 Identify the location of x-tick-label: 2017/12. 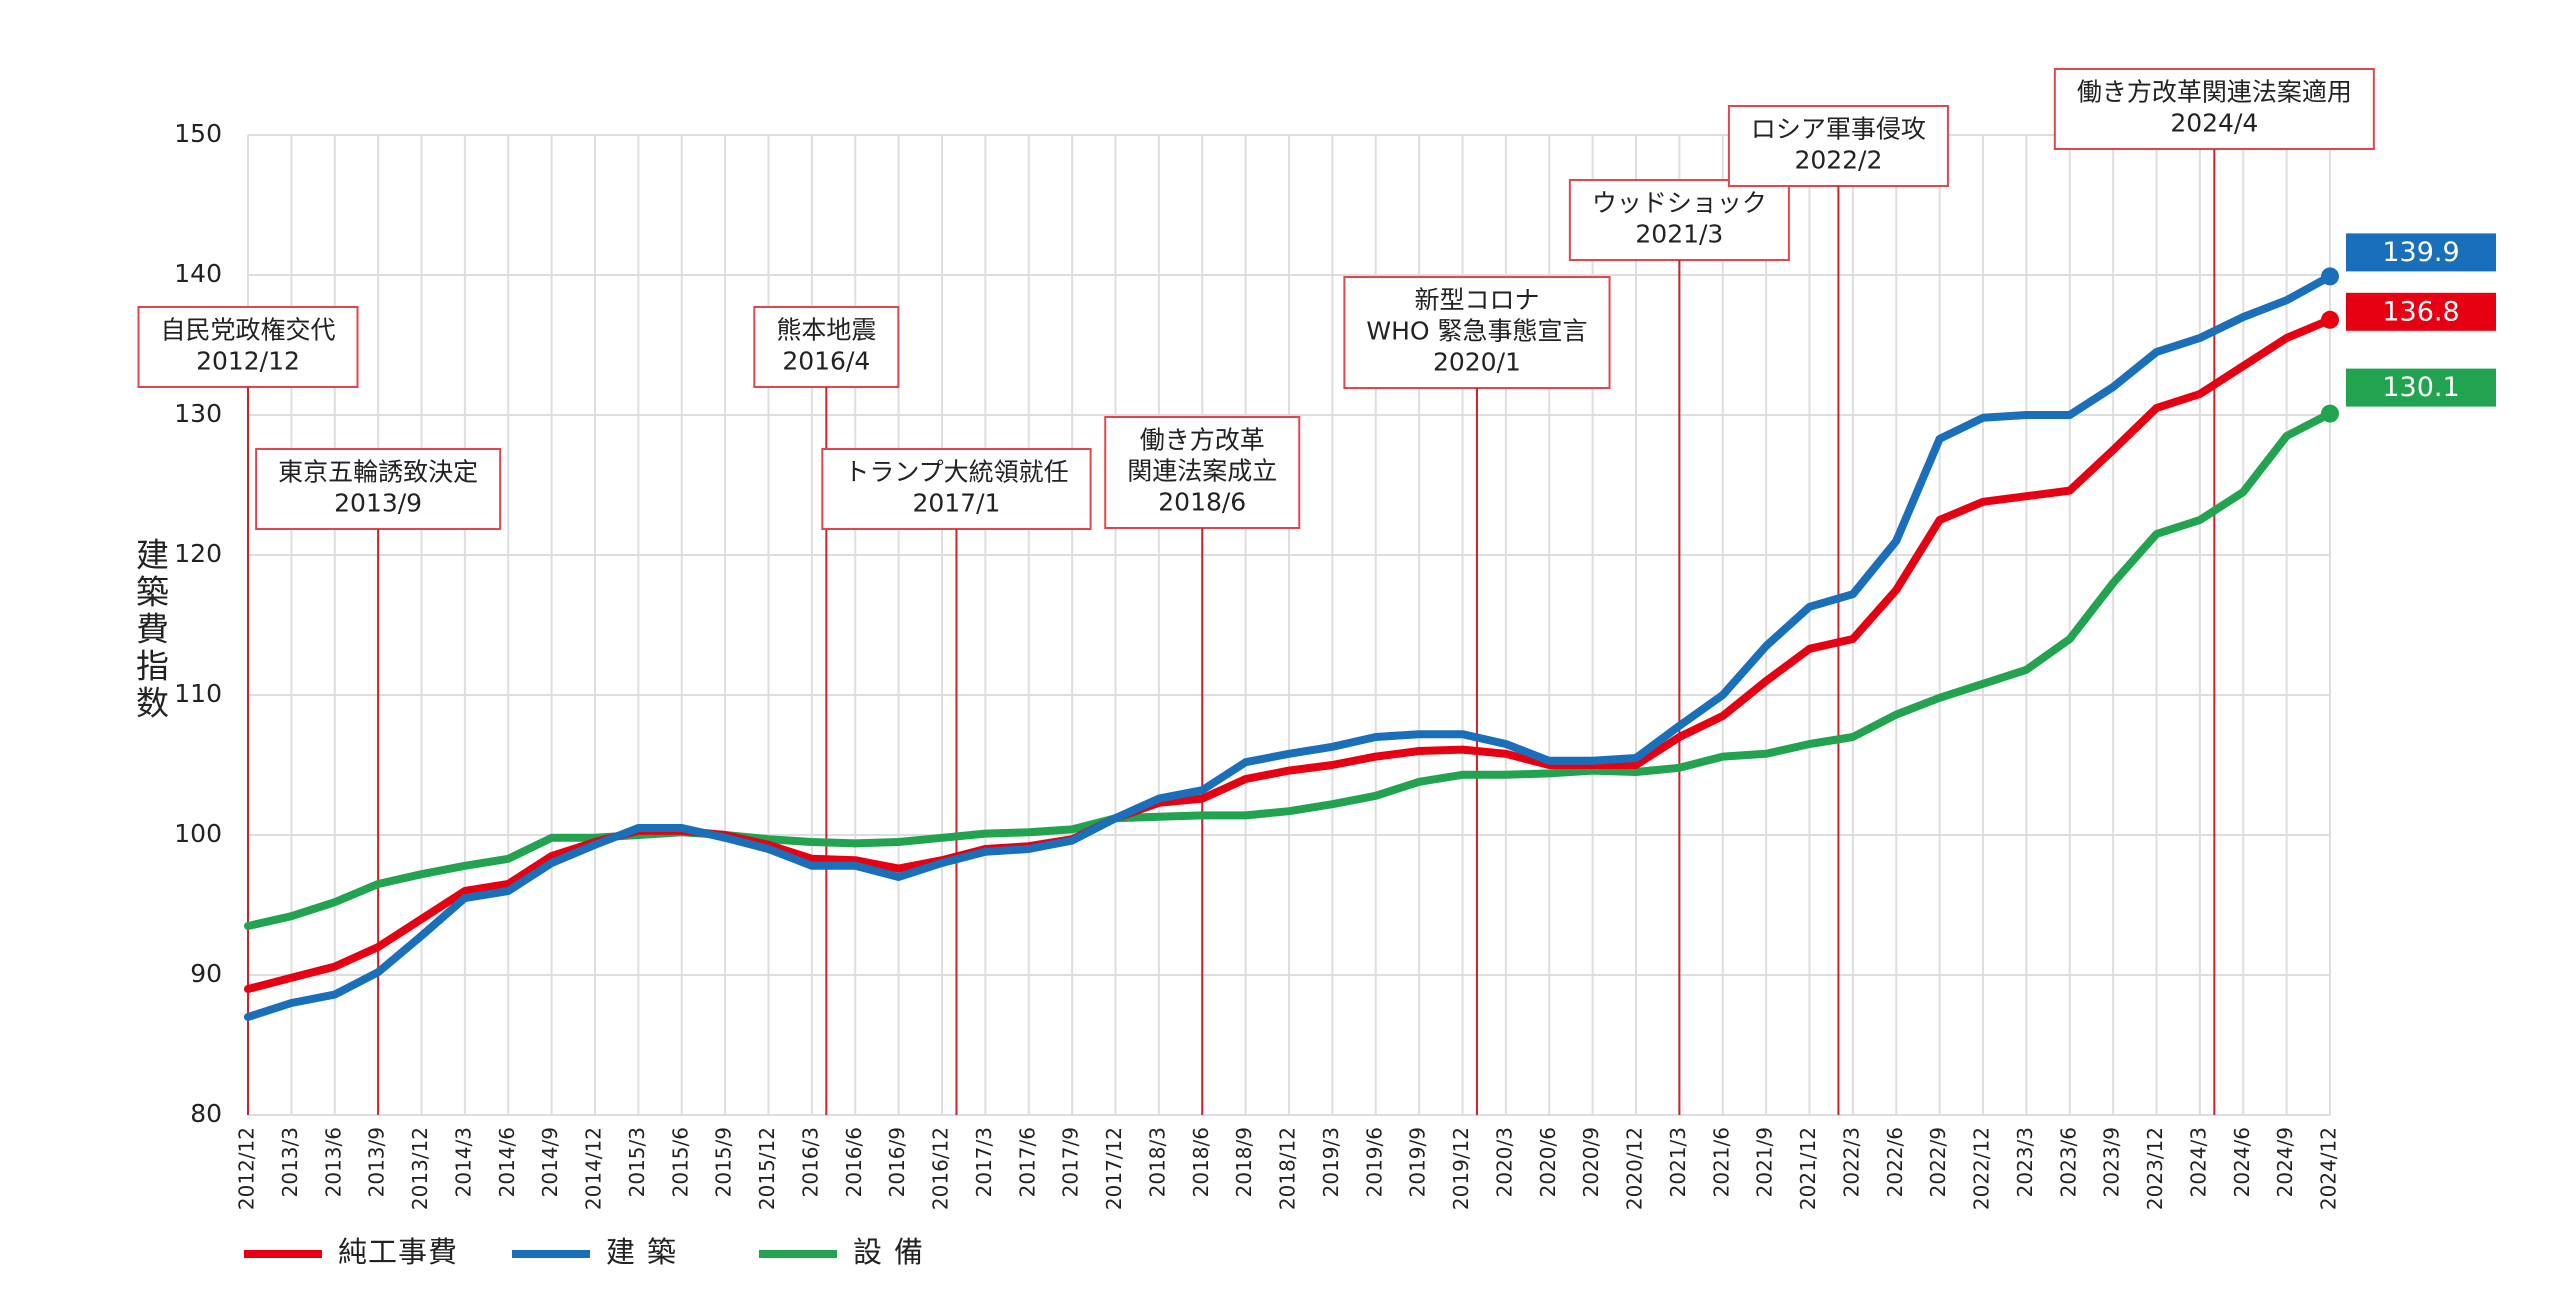
(1114, 1168).